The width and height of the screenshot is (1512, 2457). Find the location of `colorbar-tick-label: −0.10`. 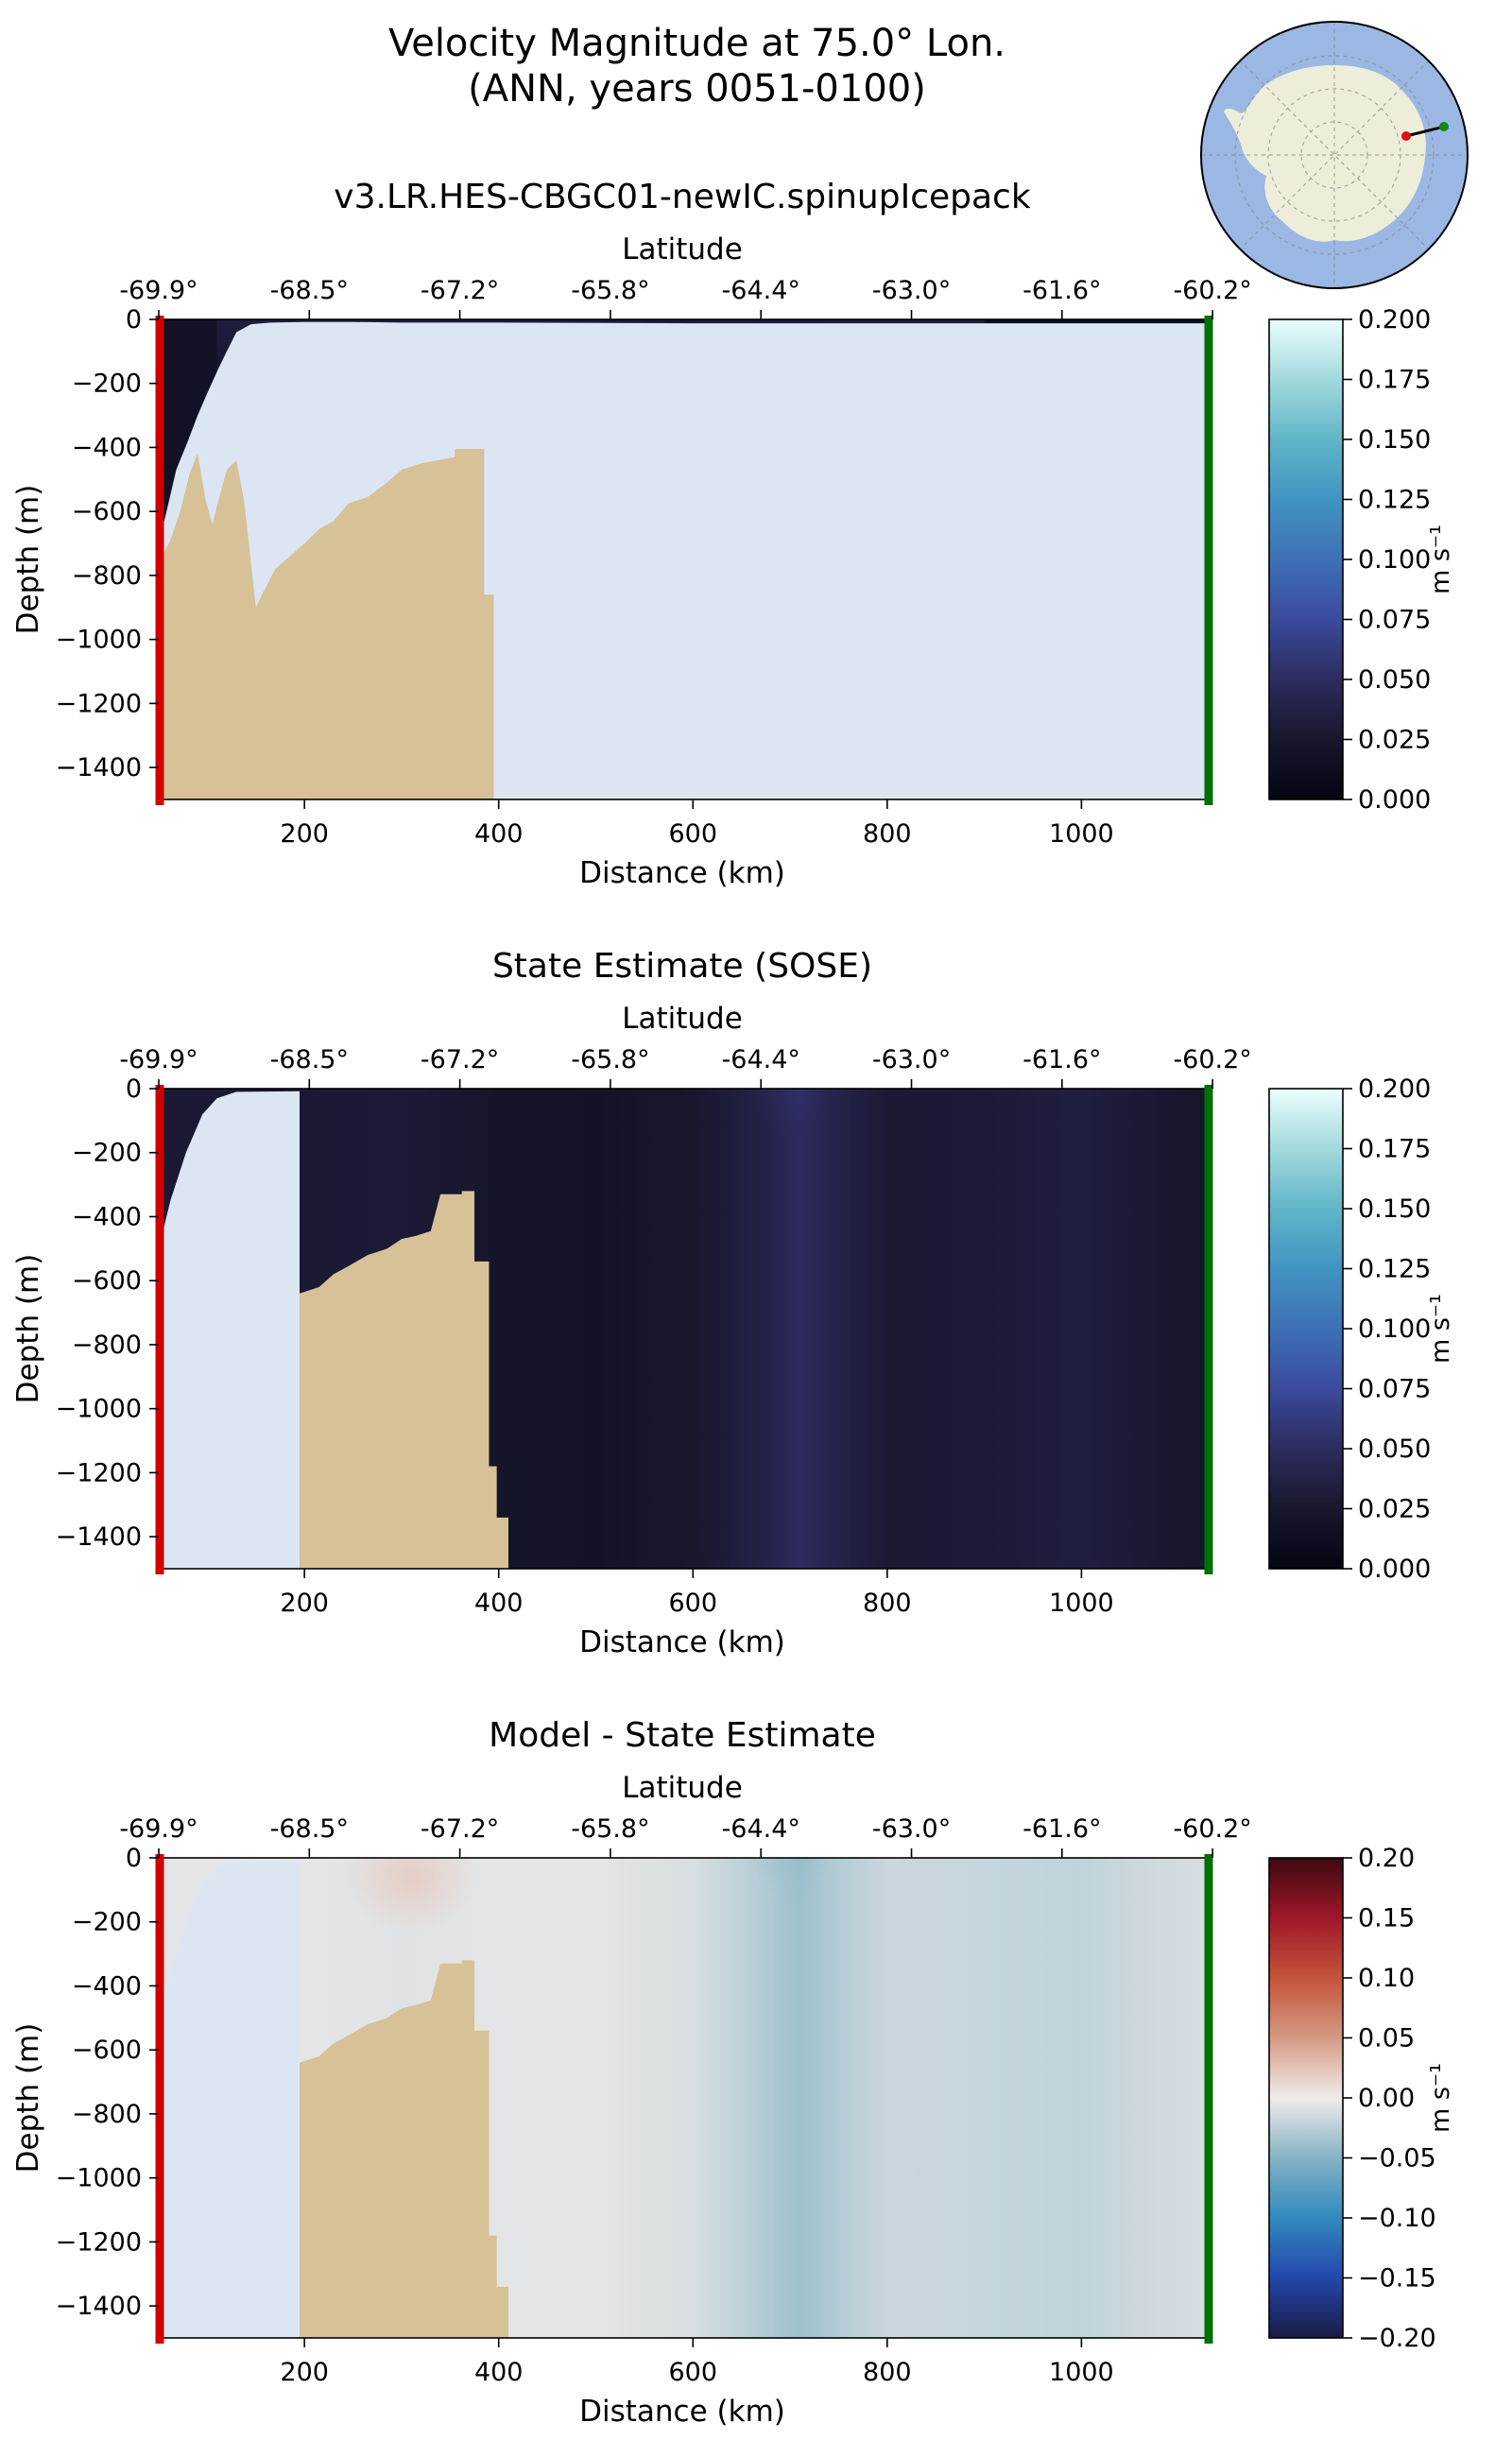

colorbar-tick-label: −0.10 is located at coordinates (1397, 2218).